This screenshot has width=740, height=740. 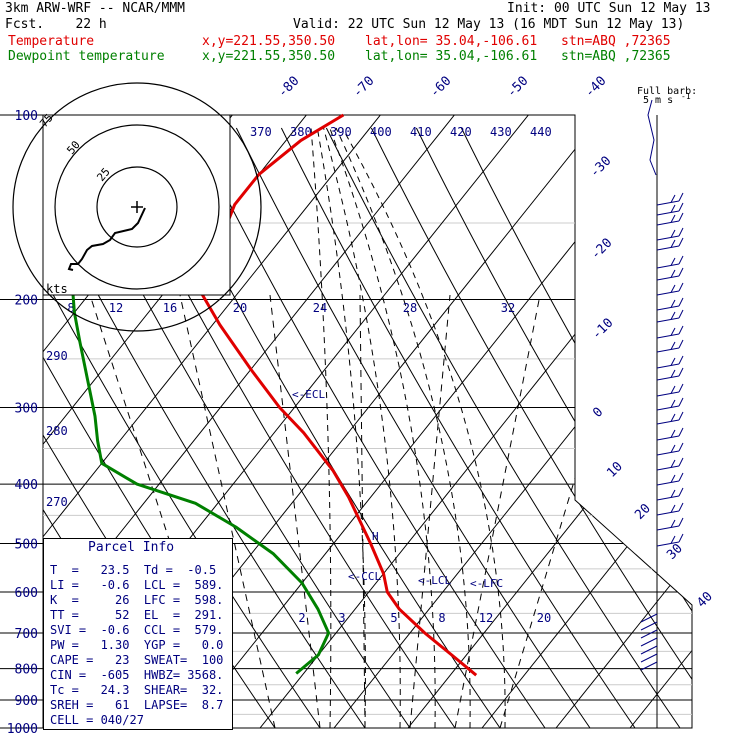 What do you see at coordinates (609, 8) in the screenshot?
I see `init-label: Init: 00 UTC Sun 12 May 13` at bounding box center [609, 8].